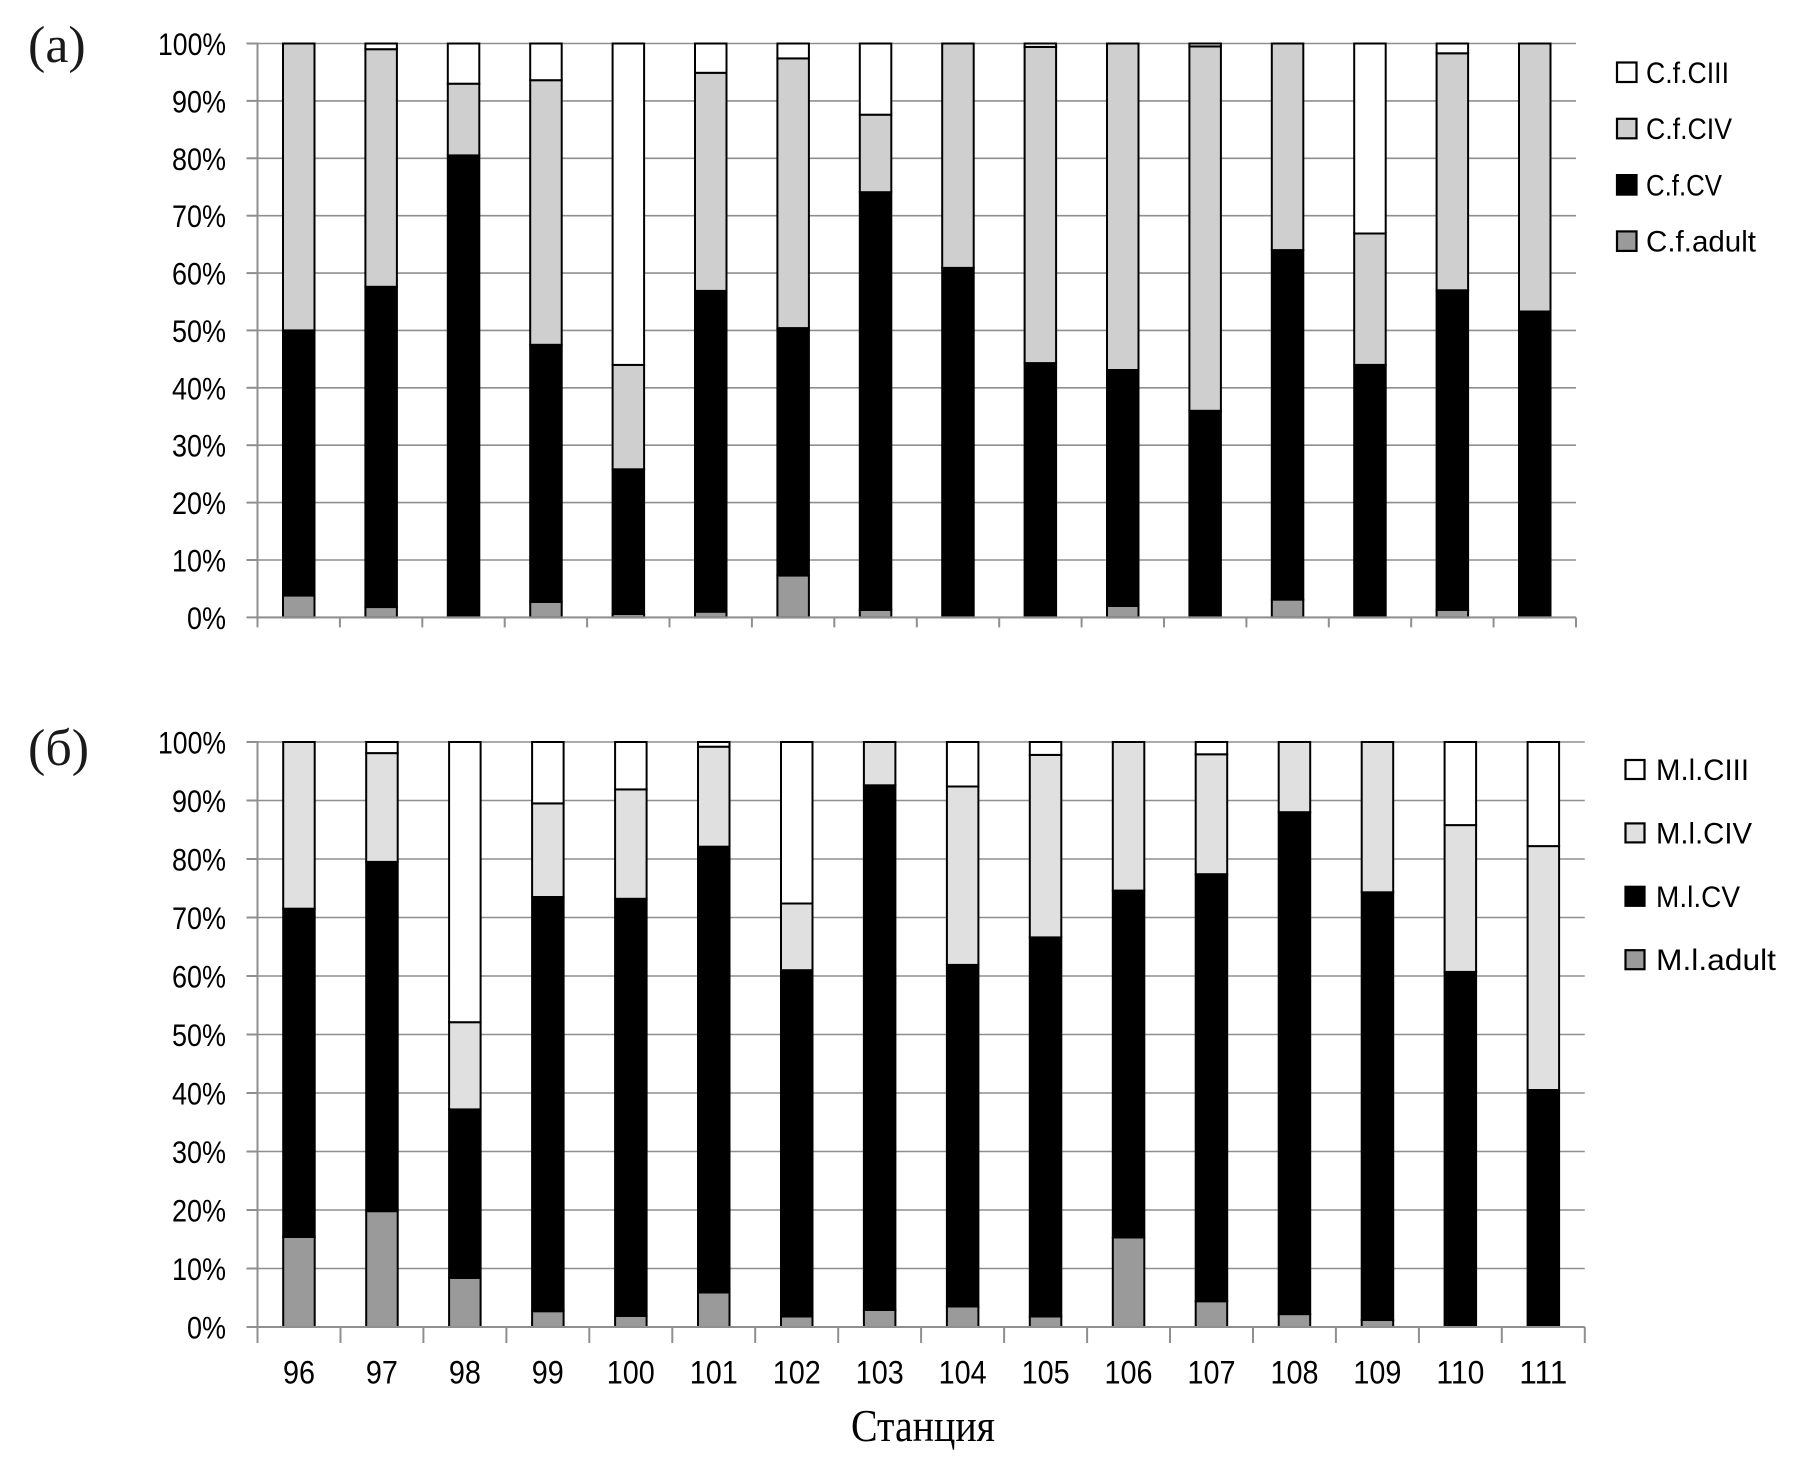  Describe the element at coordinates (1295, 1373) in the screenshot. I see `svg-text: 108` at that location.